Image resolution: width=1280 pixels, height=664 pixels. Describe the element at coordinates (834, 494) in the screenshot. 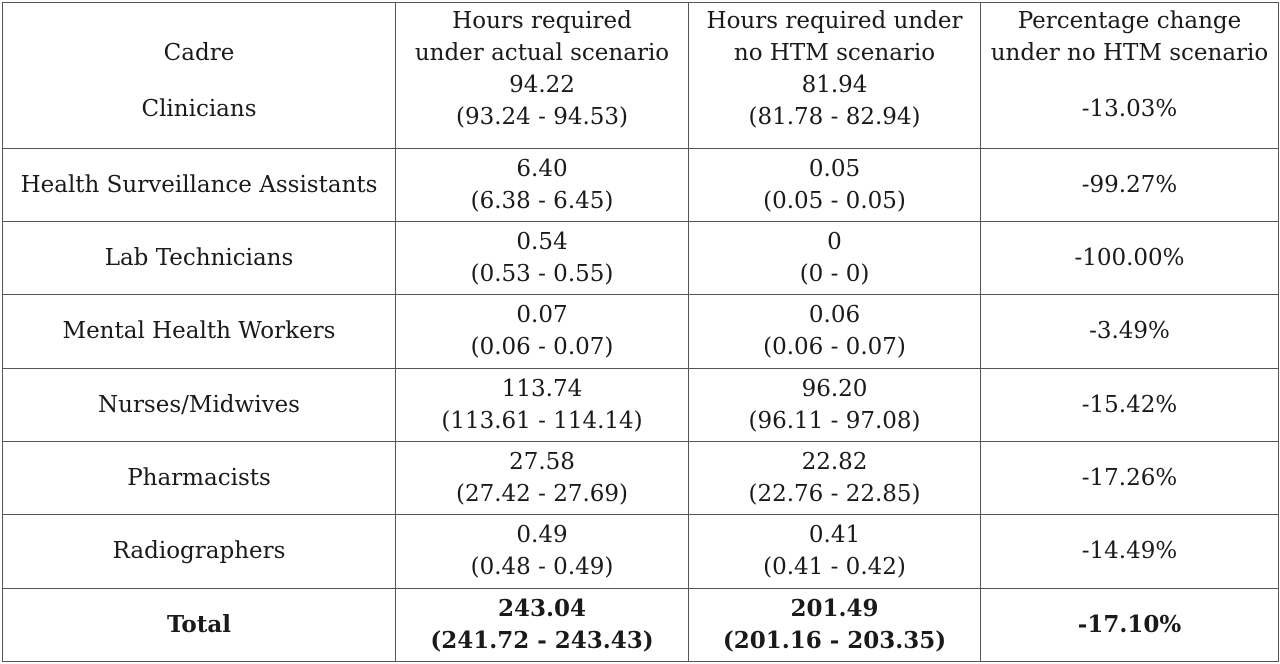

I see `nohtm-ci: (22.76 - 22.85)` at that location.